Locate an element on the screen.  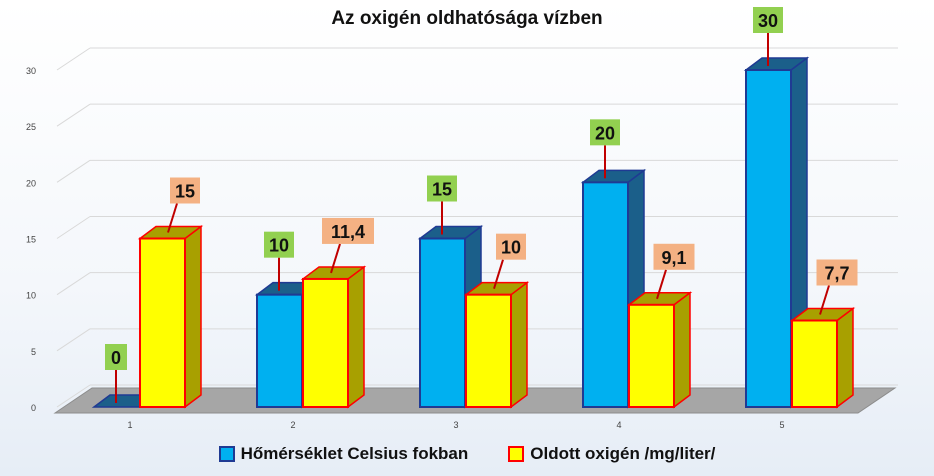
bar-series-2-4-side is located at coordinates (845, 358).